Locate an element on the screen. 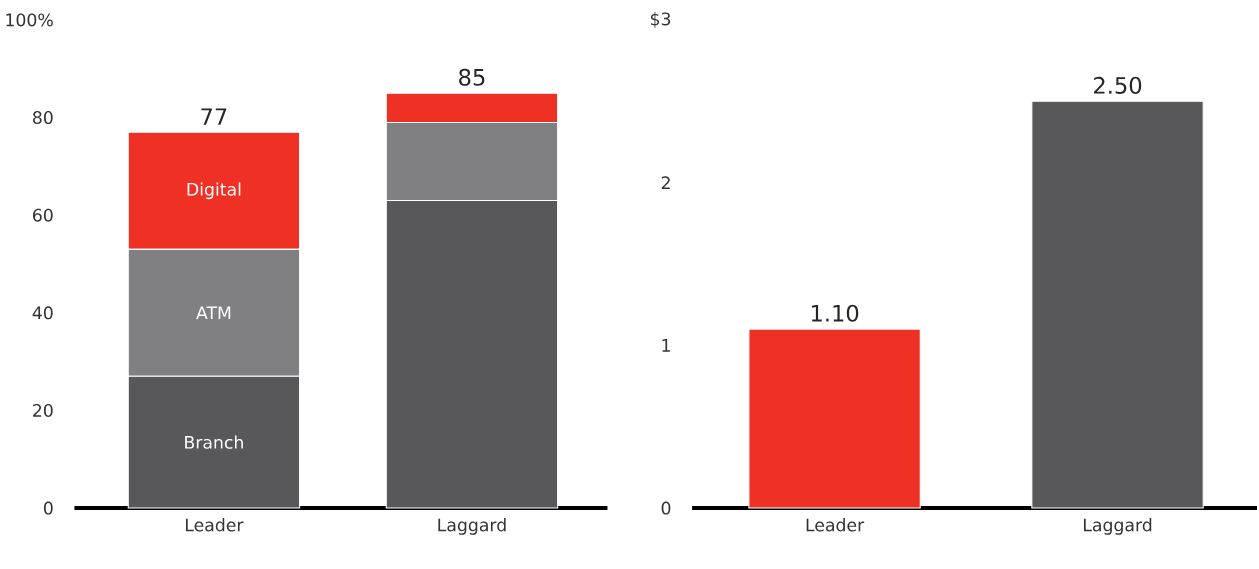 This screenshot has height=569, width=1259. y-tick-label: 60 is located at coordinates (43, 215).